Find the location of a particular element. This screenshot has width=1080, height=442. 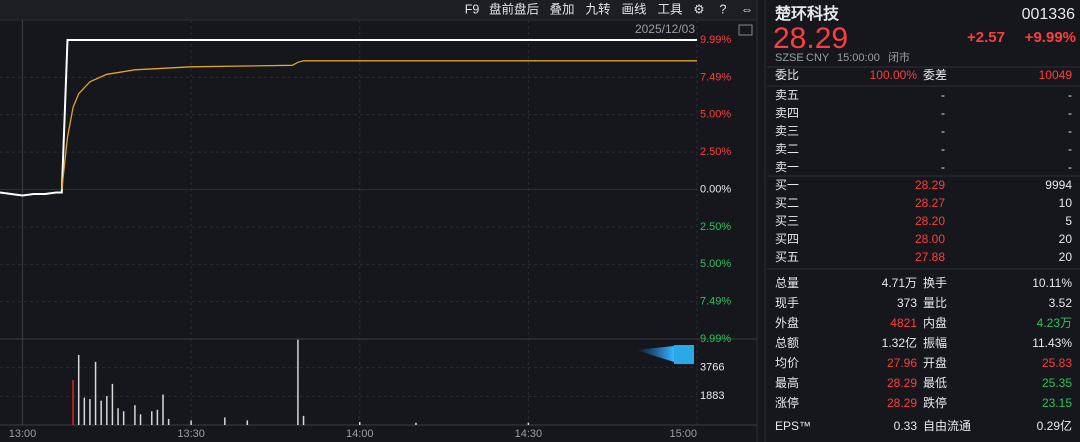

help-icon: ? is located at coordinates (723, 9).